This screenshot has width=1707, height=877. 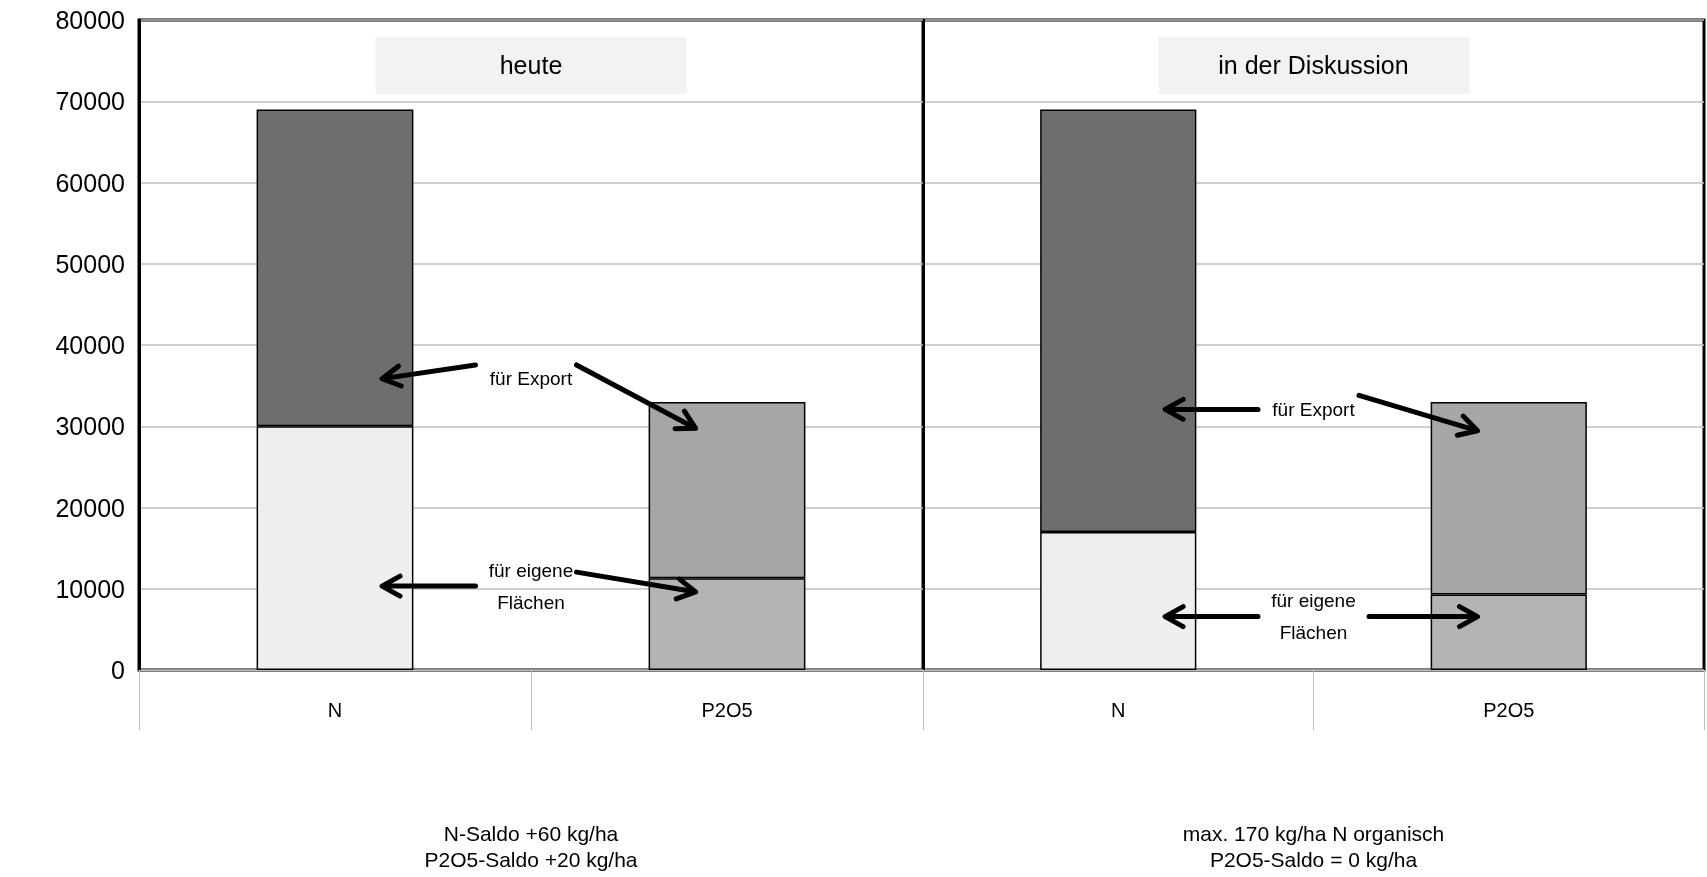 I want to click on x-axis-title: max. 170 kg/ha N organisch P2O5-Saldo = 0 kg/ha, so click(x=1313, y=846).